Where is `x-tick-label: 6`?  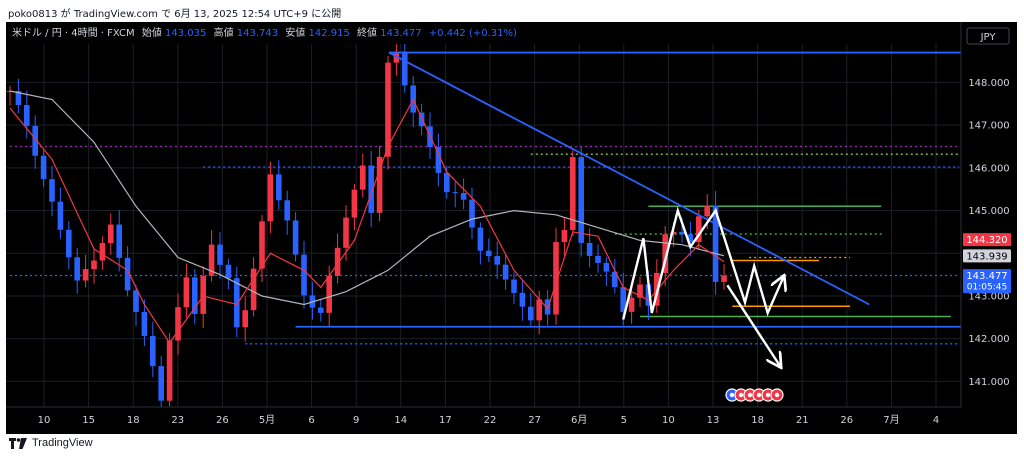 x-tick-label: 6 is located at coordinates (311, 420).